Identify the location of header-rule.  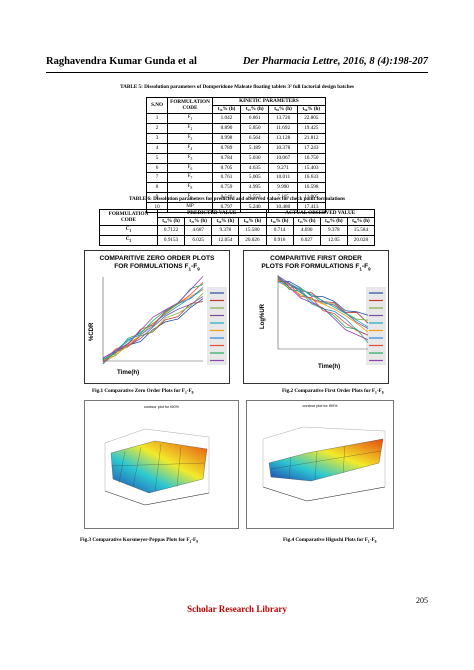
(237, 72).